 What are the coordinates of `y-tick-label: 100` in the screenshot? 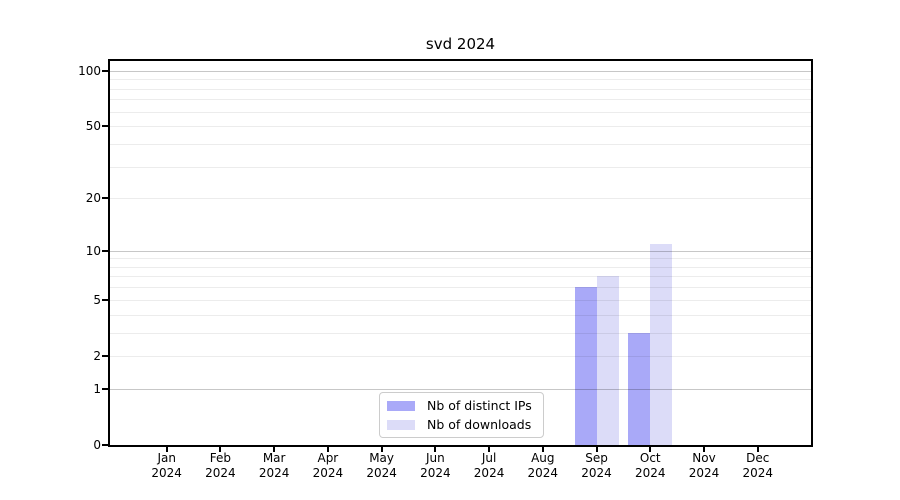 It's located at (89, 70).